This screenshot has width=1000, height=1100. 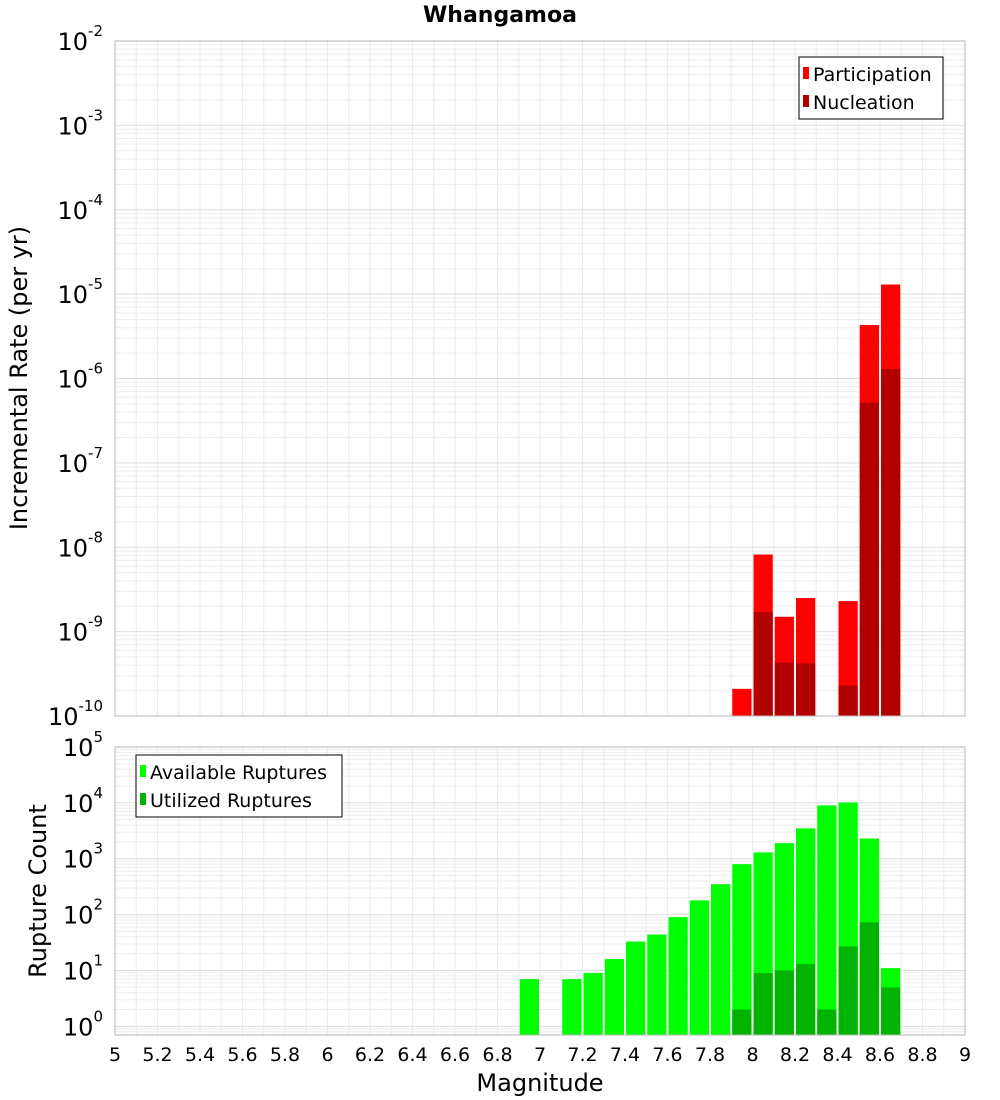 I want to click on x-tick-label: 7.4, so click(x=625, y=1055).